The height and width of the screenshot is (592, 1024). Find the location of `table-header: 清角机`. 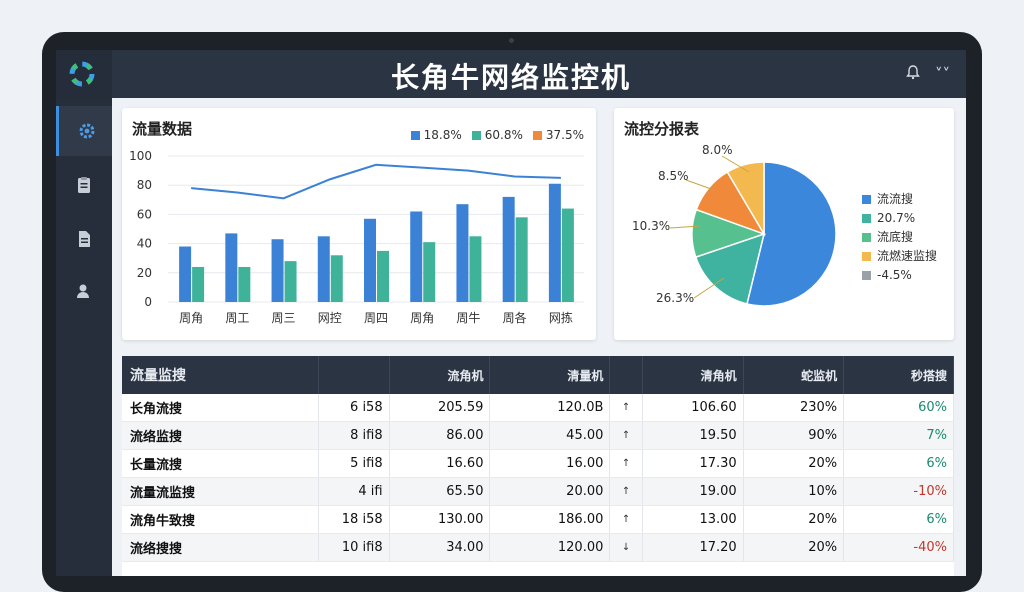

table-header: 清角机 is located at coordinates (693, 375).